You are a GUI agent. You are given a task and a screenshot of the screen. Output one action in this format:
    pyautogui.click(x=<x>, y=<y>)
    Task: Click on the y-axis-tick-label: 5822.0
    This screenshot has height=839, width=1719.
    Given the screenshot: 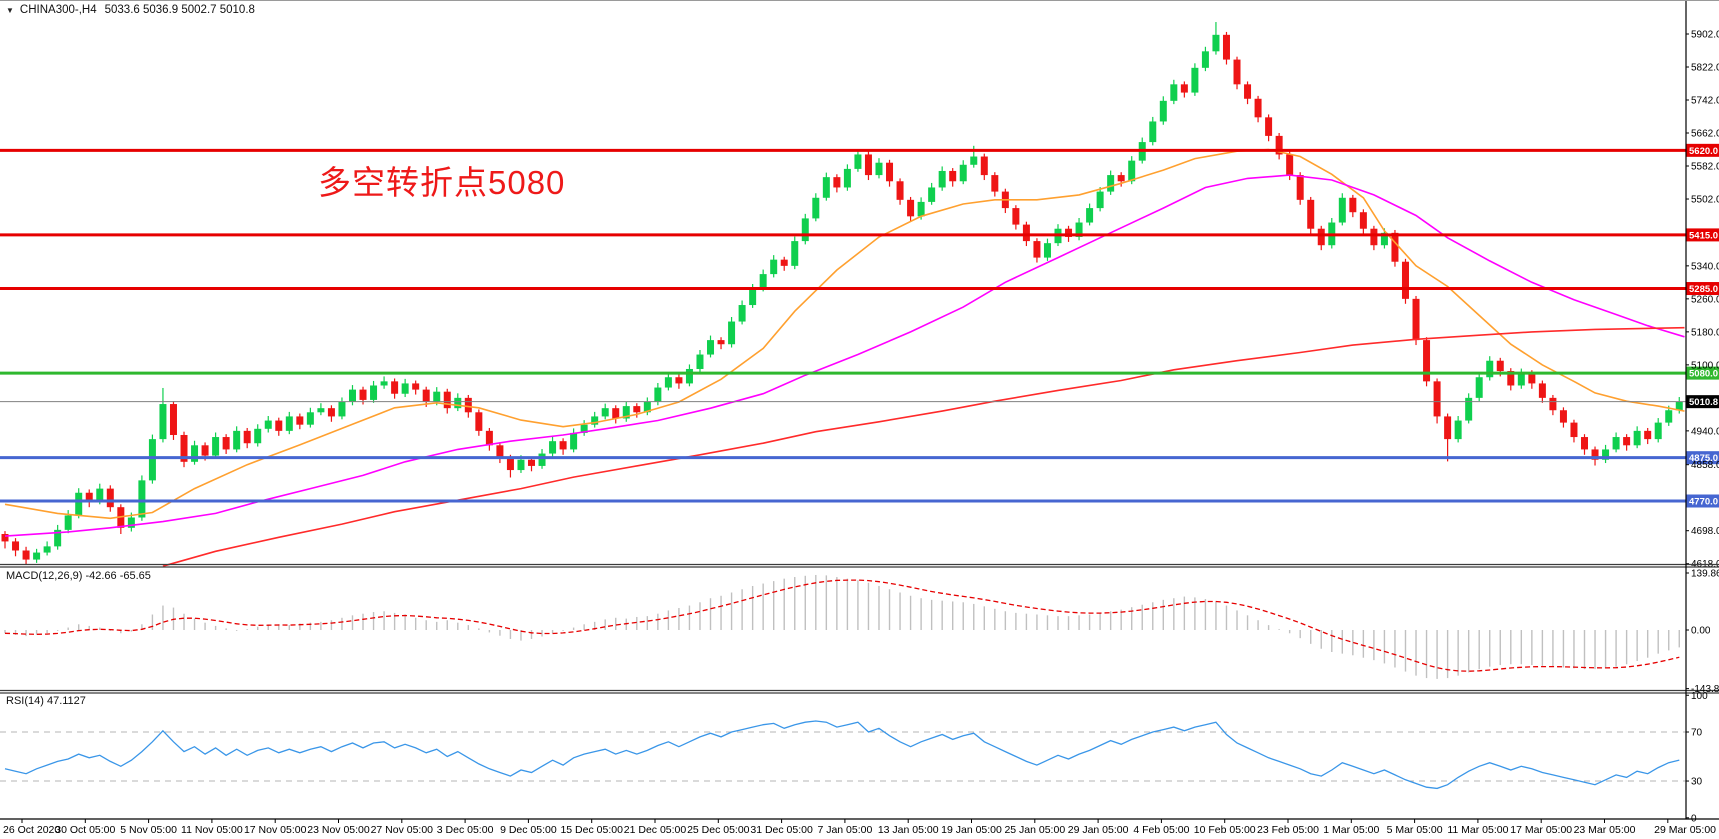 What is the action you would take?
    pyautogui.click(x=1705, y=68)
    